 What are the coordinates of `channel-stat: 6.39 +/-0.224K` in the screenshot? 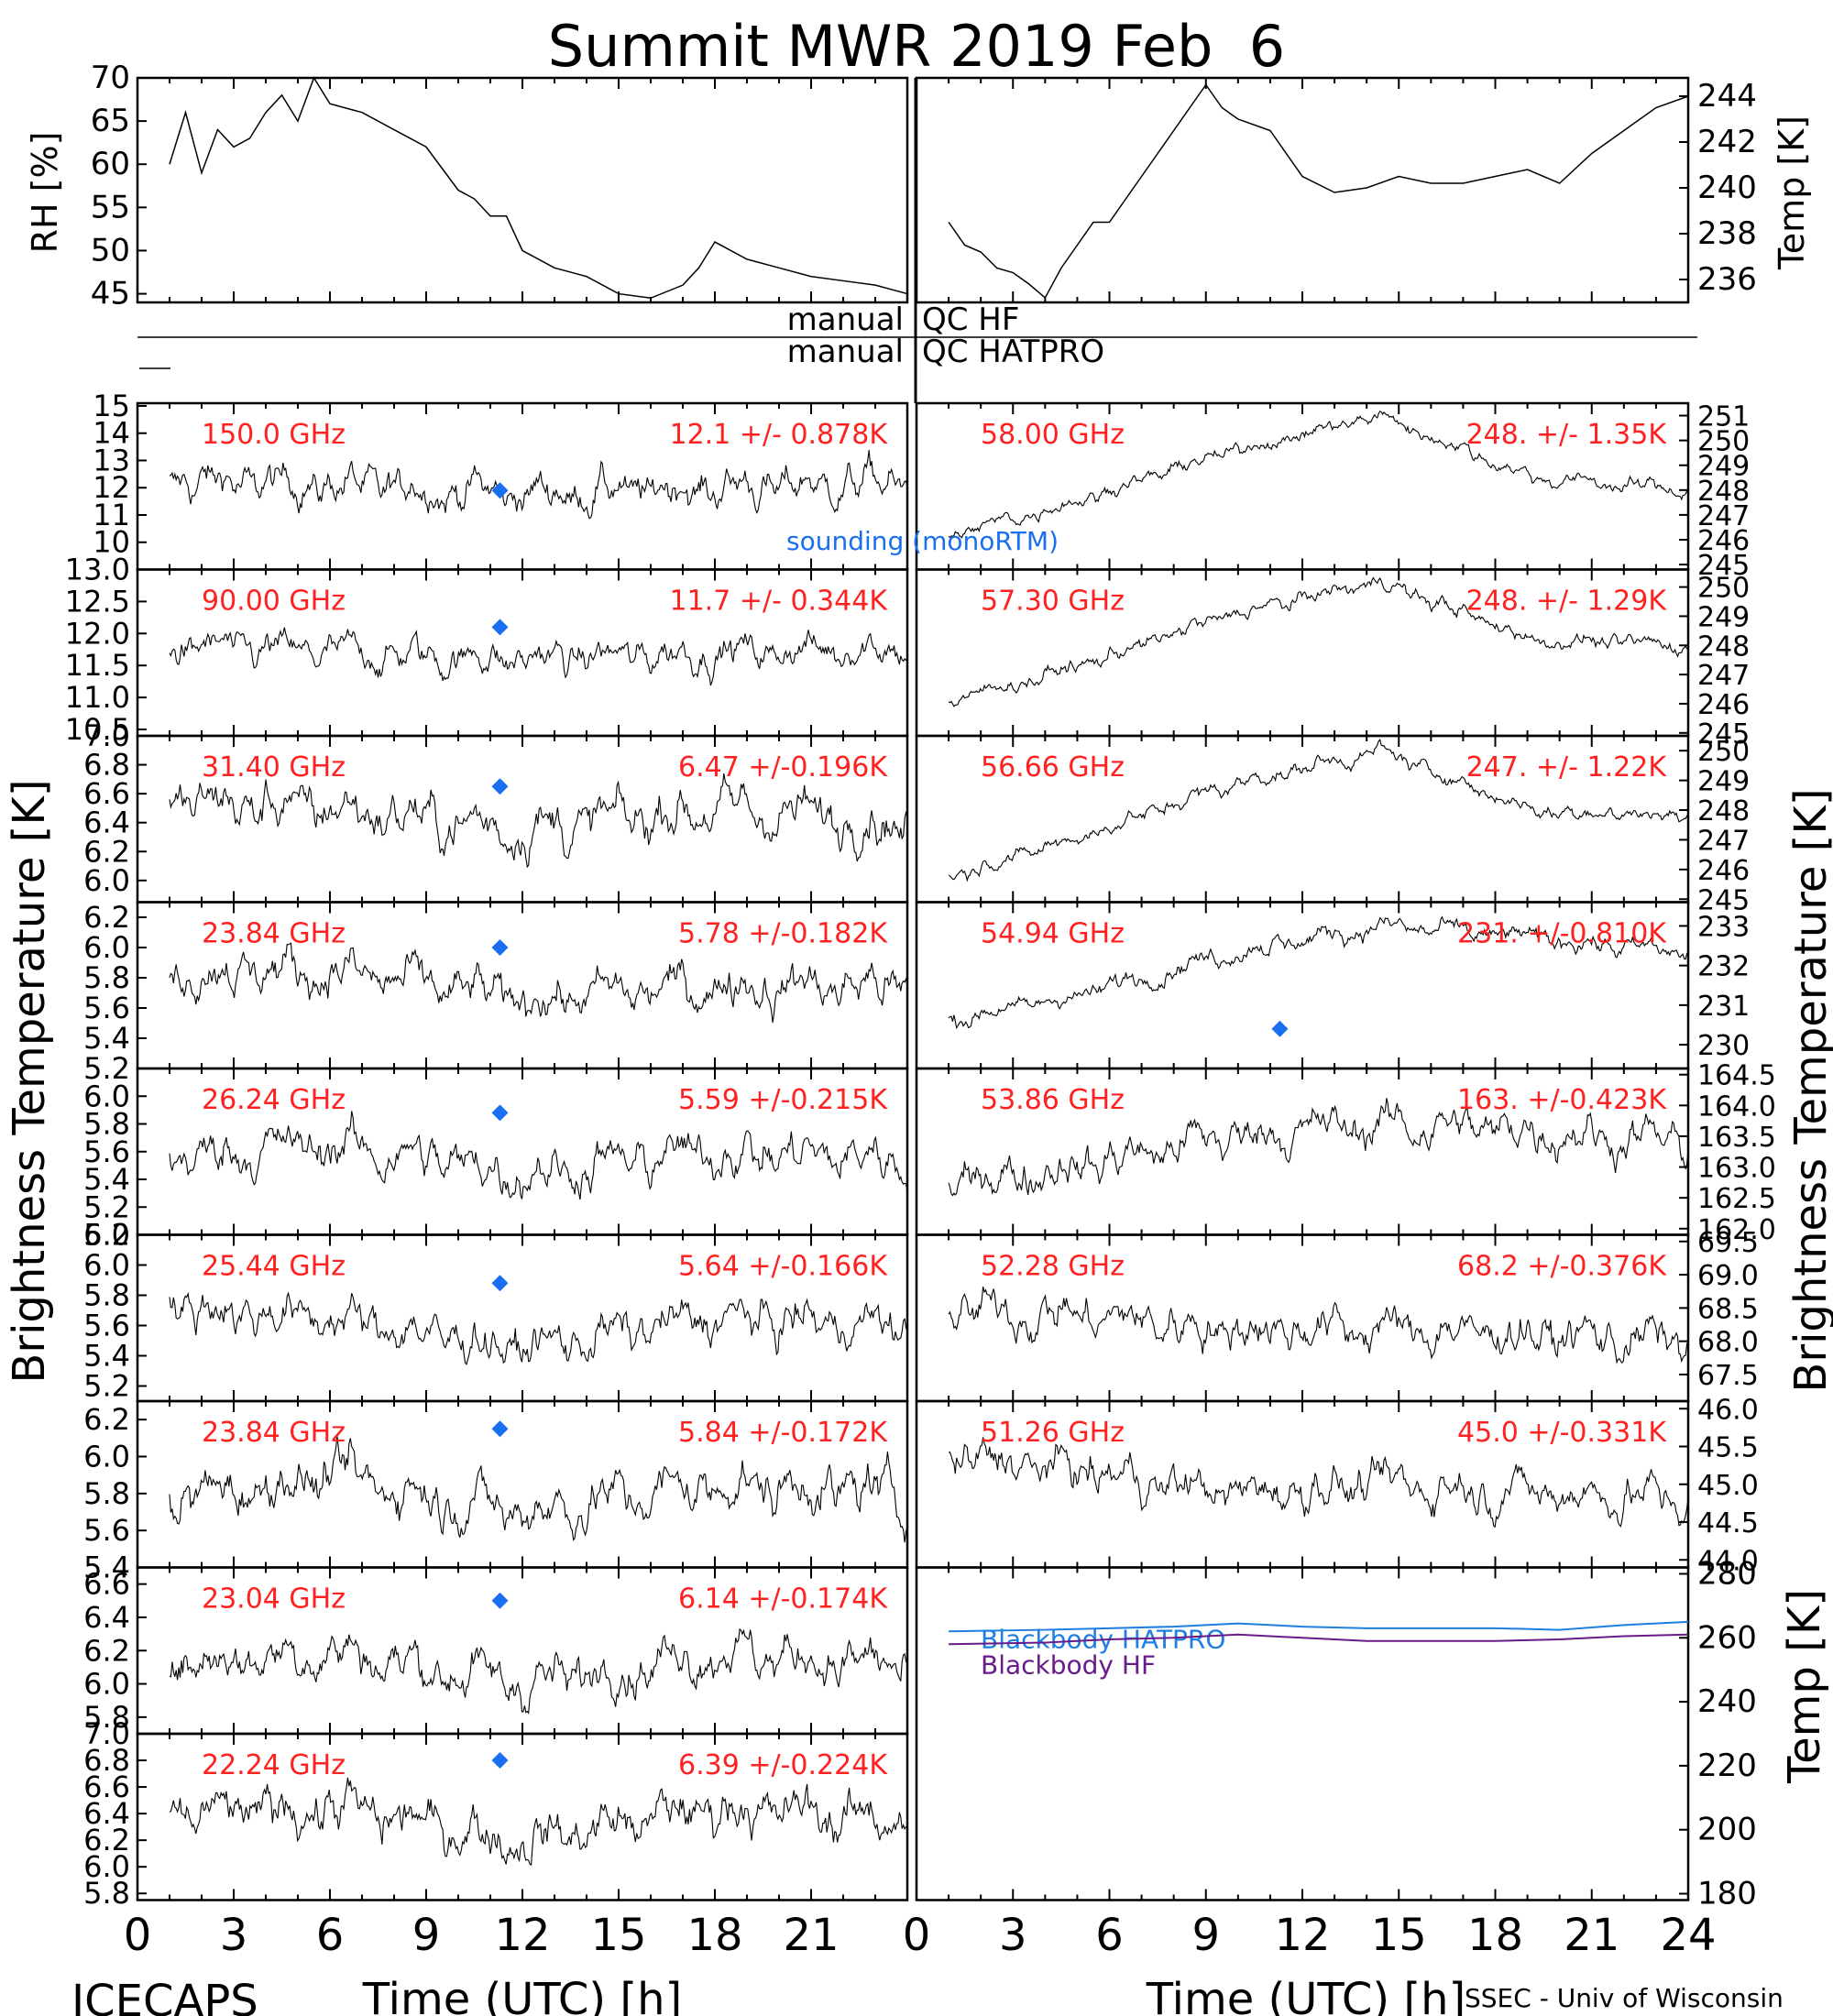 It's located at (783, 1765).